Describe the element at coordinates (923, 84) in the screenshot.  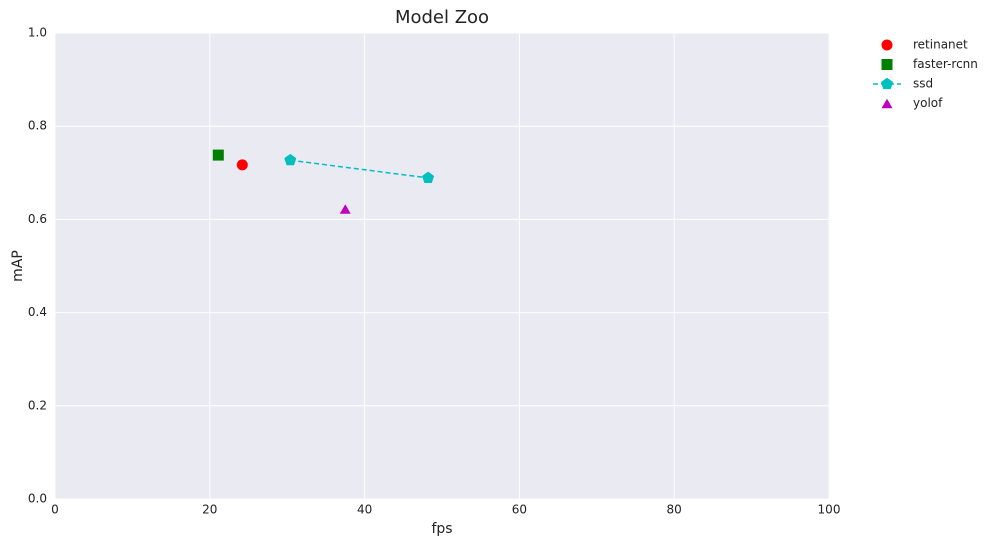
I see `legend-label: ssd` at that location.